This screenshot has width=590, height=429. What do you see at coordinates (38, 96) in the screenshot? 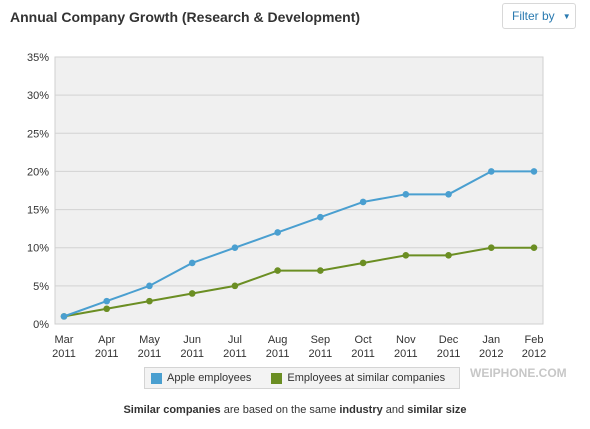
I see `y-tick-label: 30%` at bounding box center [38, 96].